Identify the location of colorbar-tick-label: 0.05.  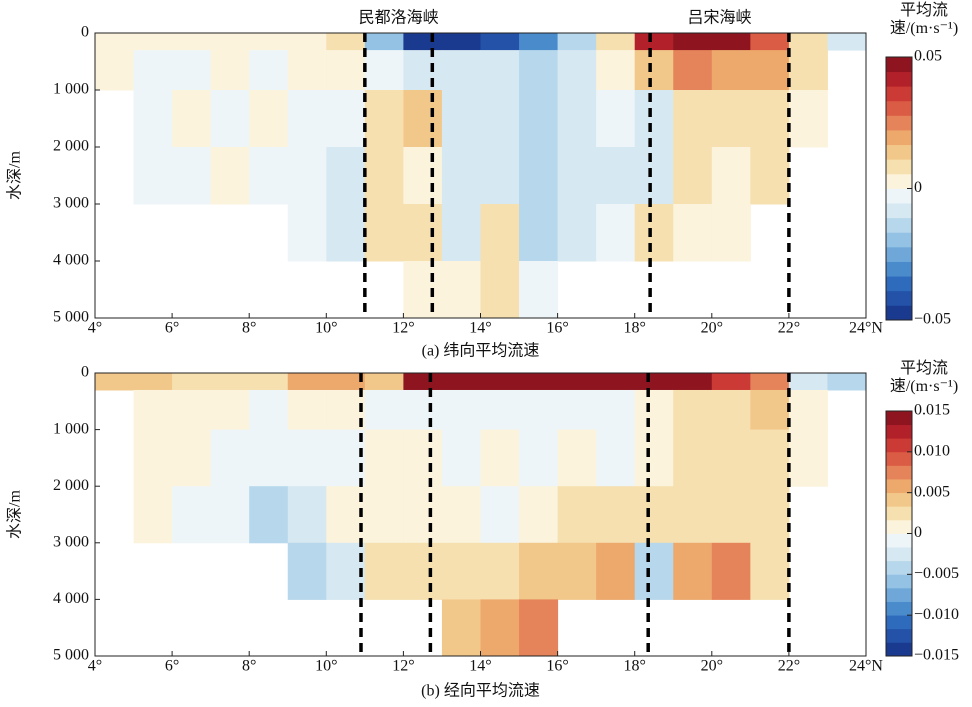
(928, 56).